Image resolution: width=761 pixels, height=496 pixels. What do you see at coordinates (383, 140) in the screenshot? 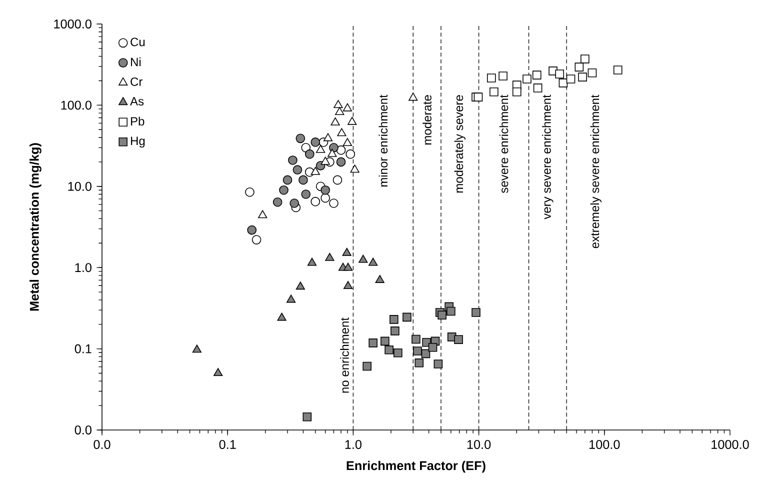
I see `ref-line-label: minor enrichment` at bounding box center [383, 140].